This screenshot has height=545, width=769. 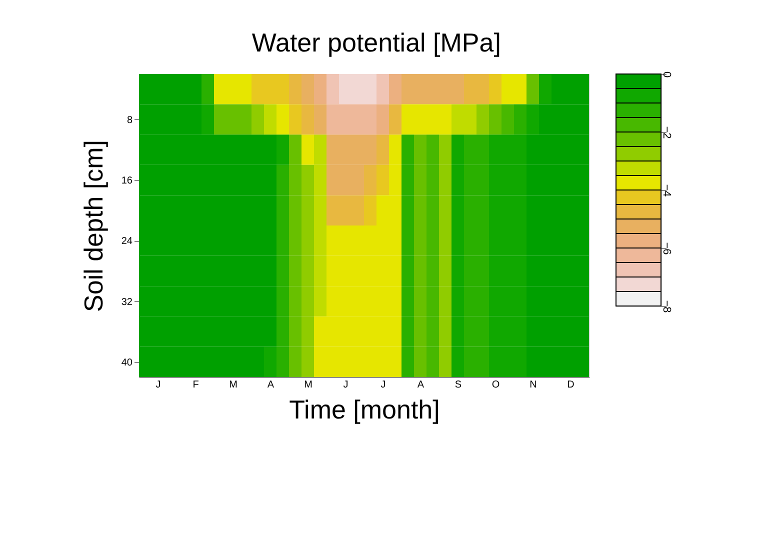 What do you see at coordinates (570, 385) in the screenshot?
I see `x-tick-label: D` at bounding box center [570, 385].